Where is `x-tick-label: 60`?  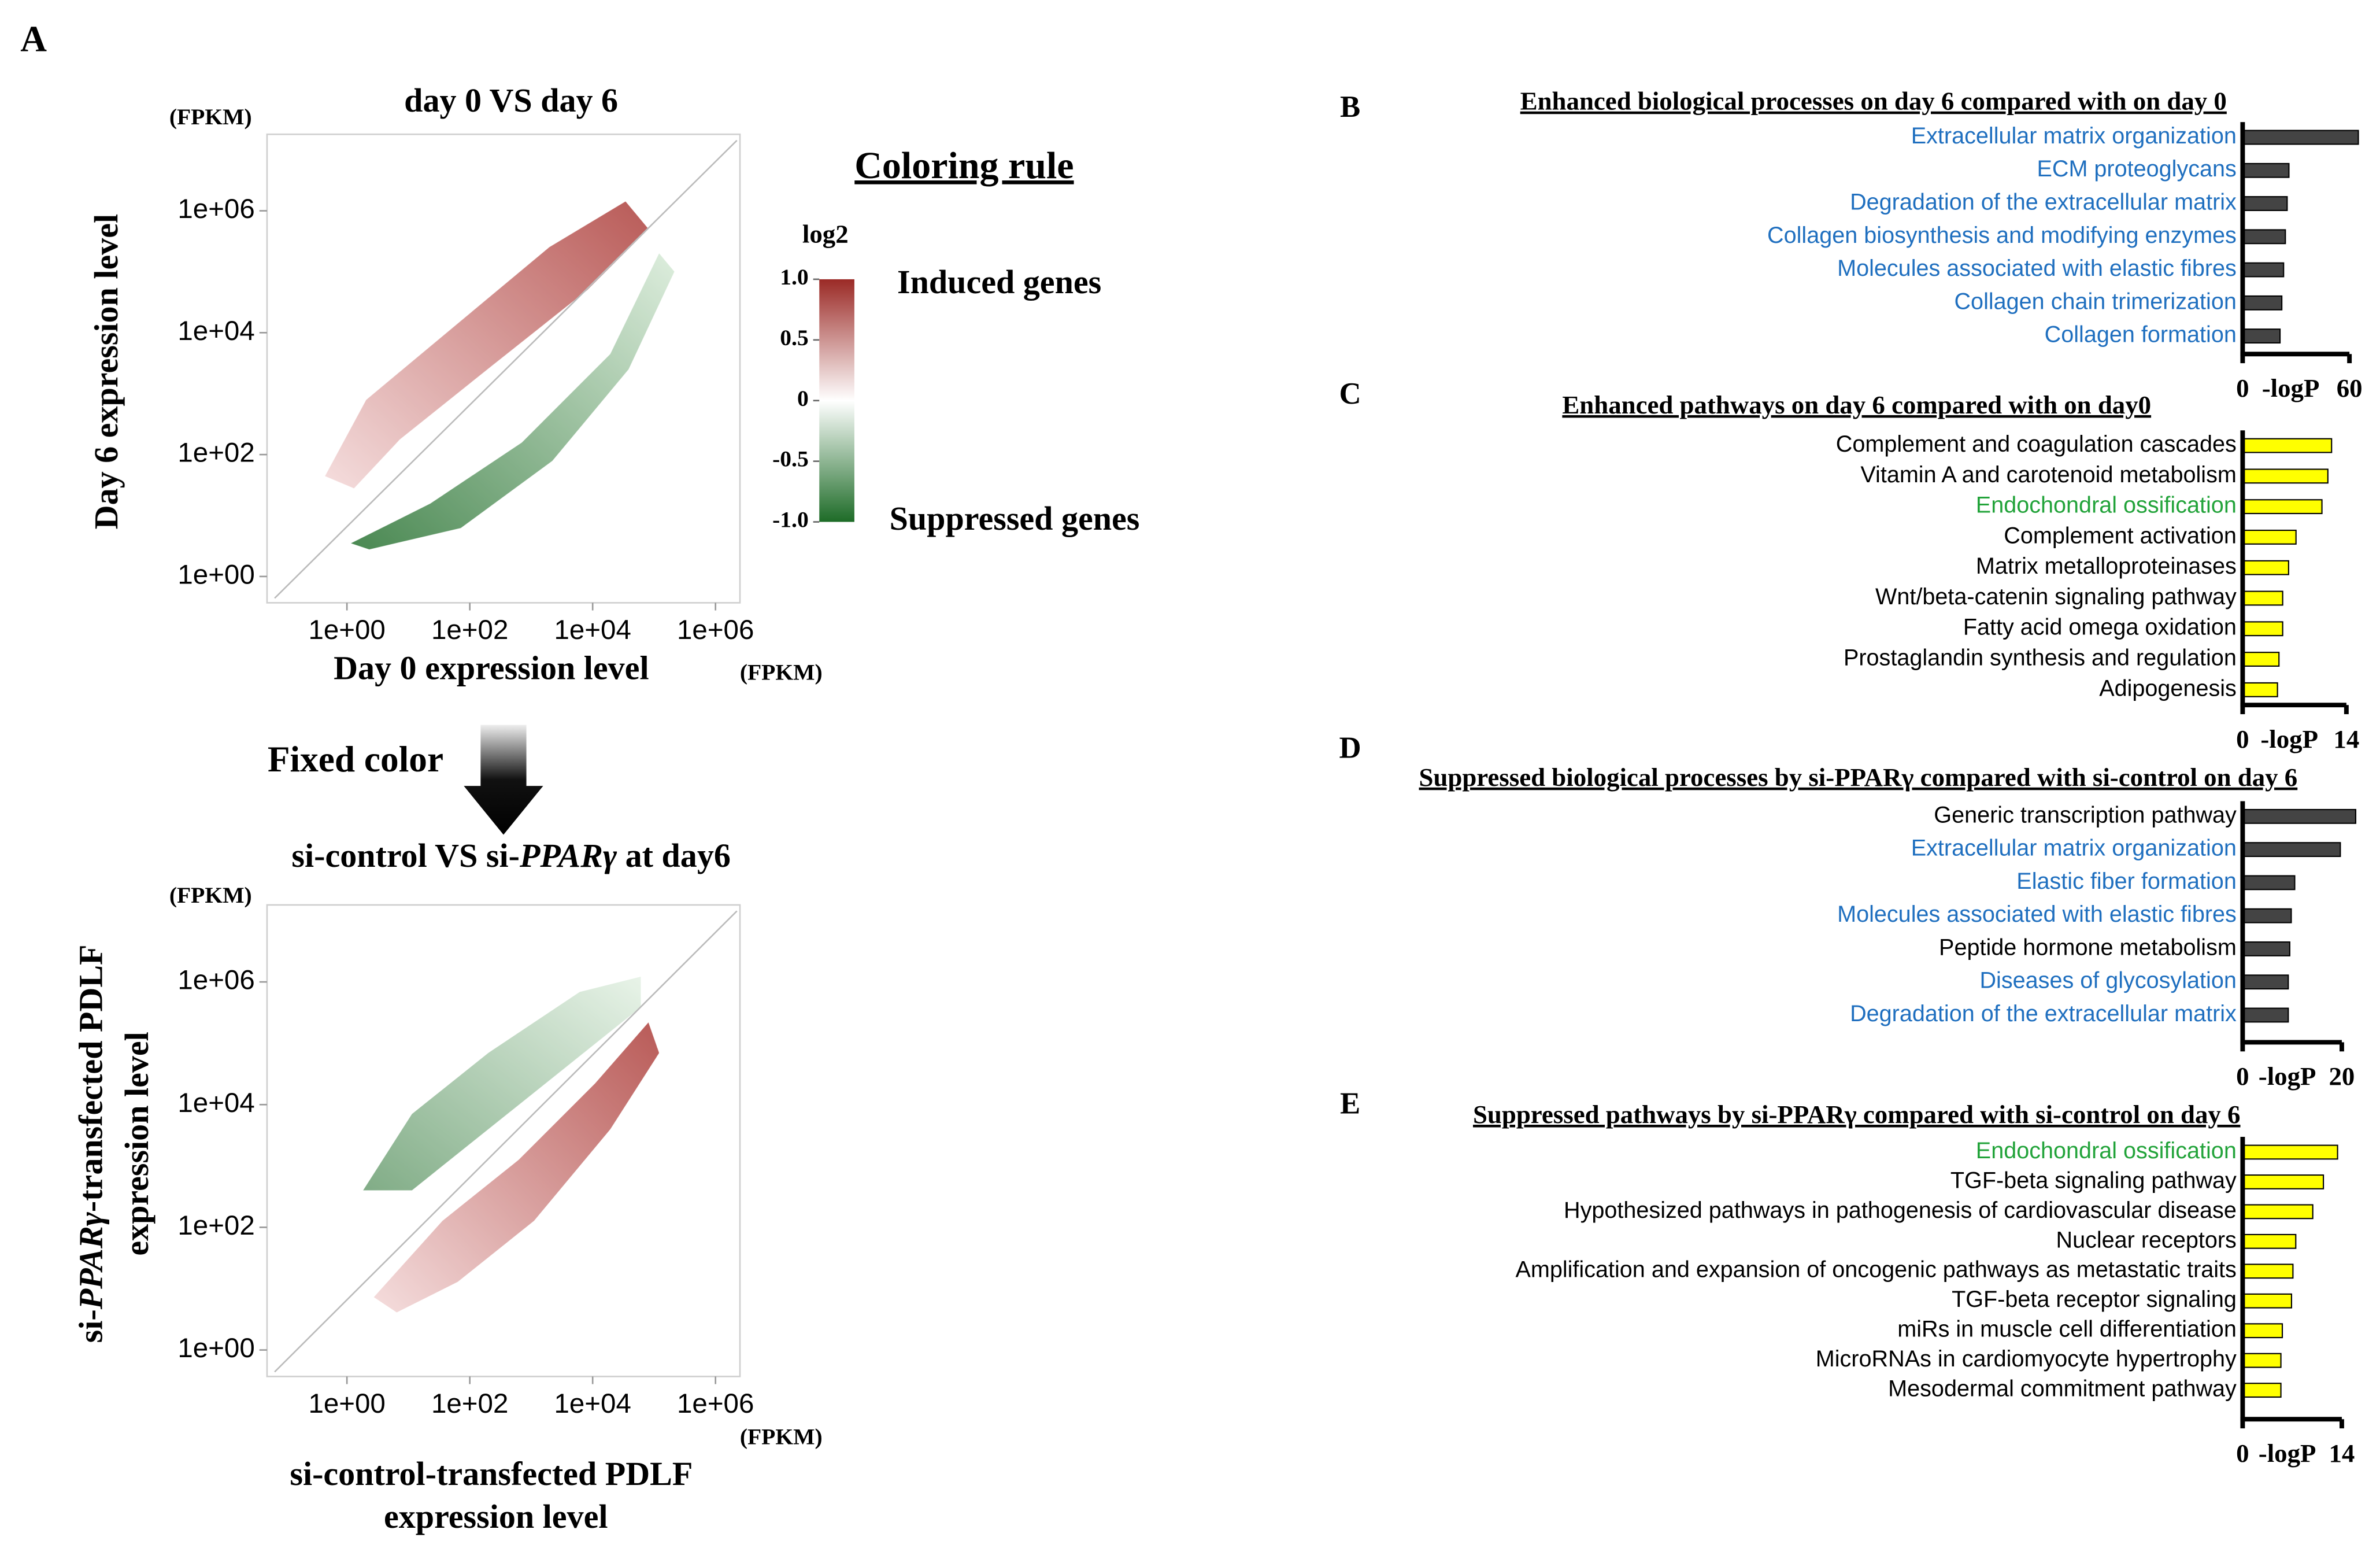 x-tick-label: 60 is located at coordinates (2350, 388).